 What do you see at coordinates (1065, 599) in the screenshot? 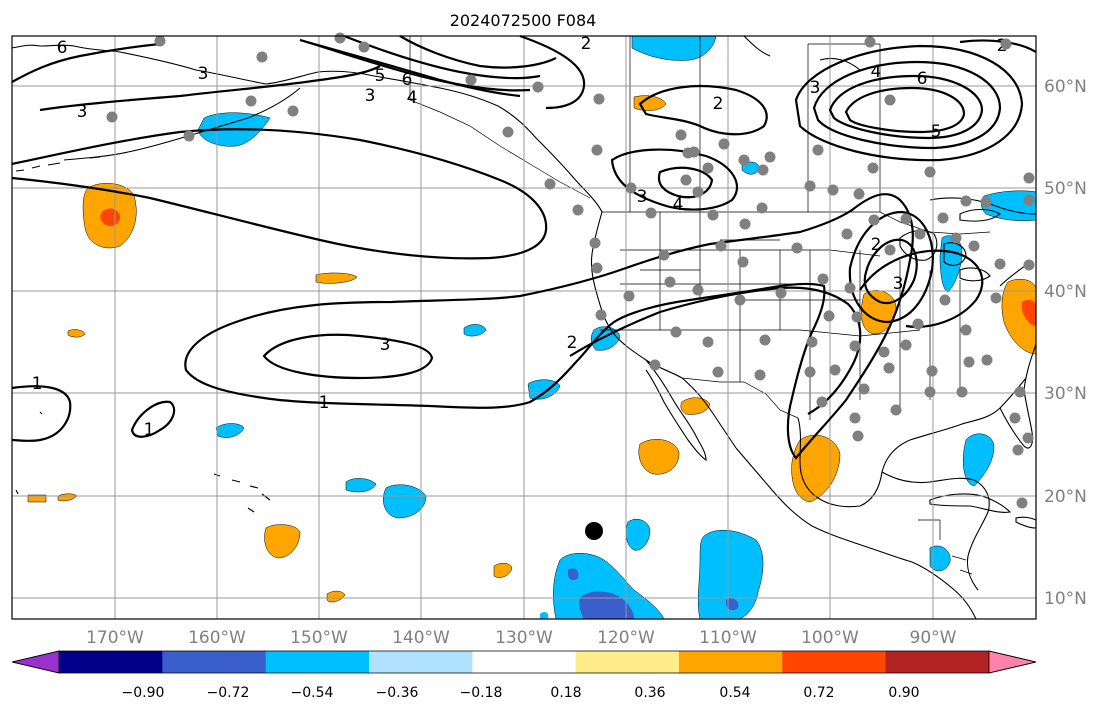
I see `lat-label: 10°N` at bounding box center [1065, 599].